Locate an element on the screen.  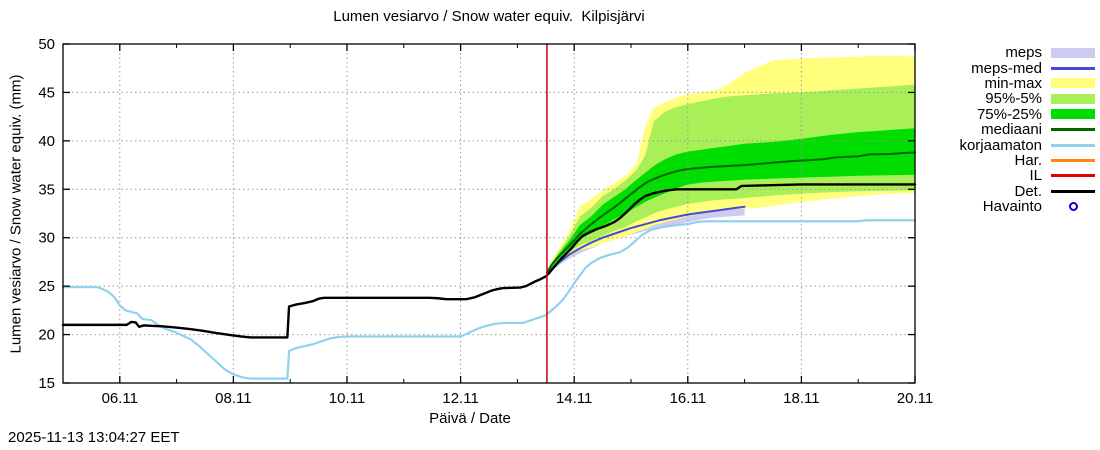
legend-item-min-max: min-max is located at coordinates (1027, 83).